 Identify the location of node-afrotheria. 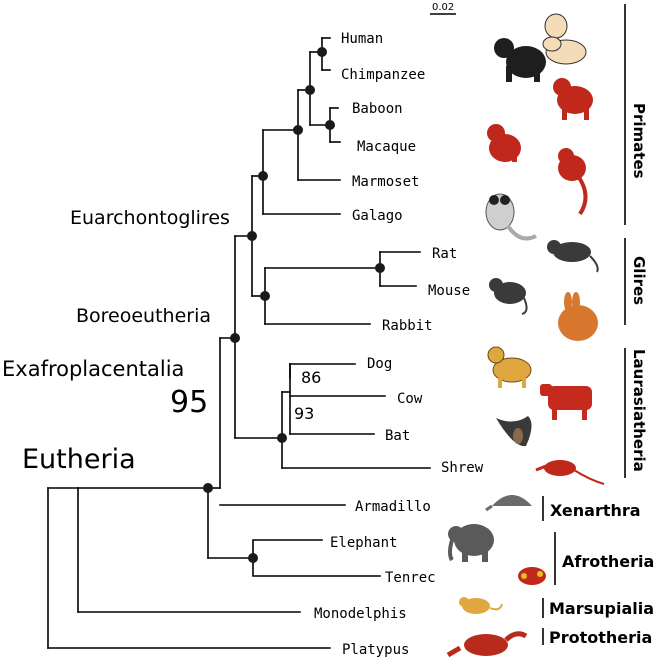
(253, 558).